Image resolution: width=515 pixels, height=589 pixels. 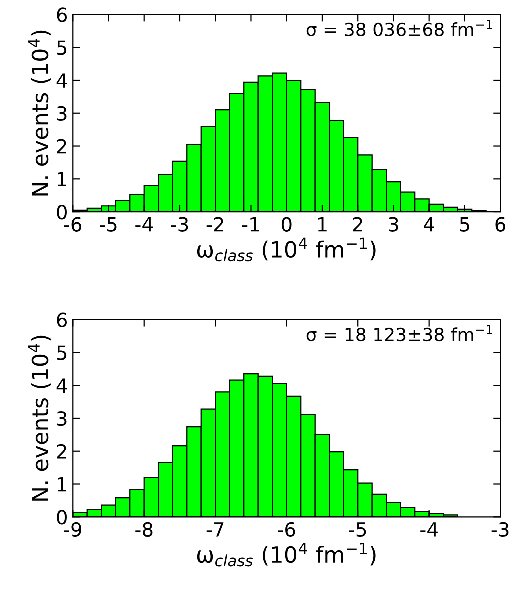 What do you see at coordinates (322, 225) in the screenshot?
I see `x-tick-label: 1` at bounding box center [322, 225].